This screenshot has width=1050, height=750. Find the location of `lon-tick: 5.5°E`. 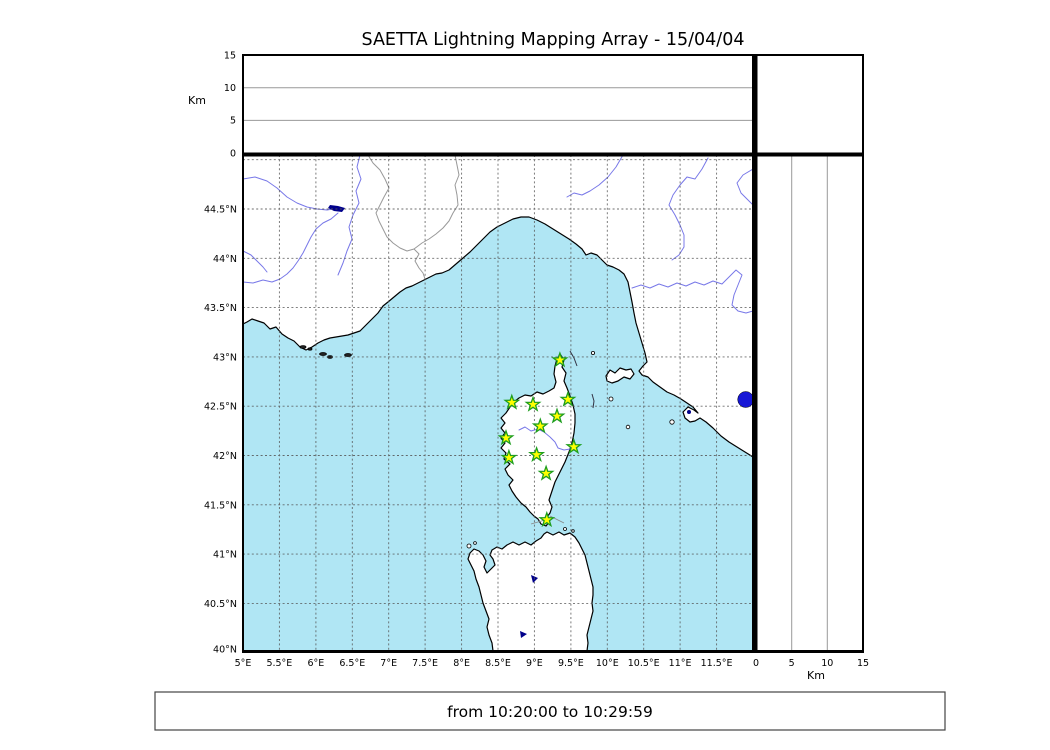

lon-tick: 5.5°E is located at coordinates (279, 663).